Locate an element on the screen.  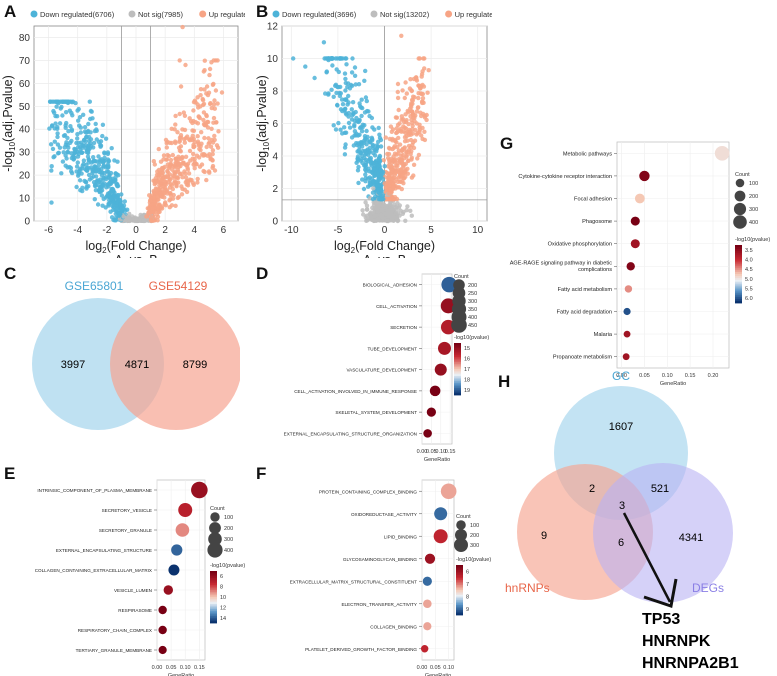
venn-h-deg-circle is located at coordinates (663, 533).